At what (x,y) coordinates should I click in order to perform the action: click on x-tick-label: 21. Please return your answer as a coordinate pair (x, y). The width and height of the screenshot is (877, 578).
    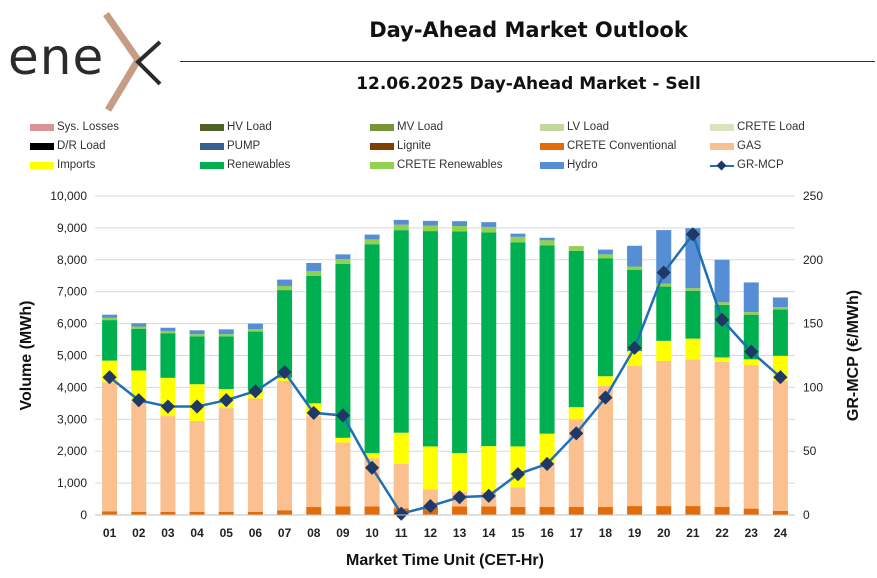
    Looking at the image, I should click on (693, 533).